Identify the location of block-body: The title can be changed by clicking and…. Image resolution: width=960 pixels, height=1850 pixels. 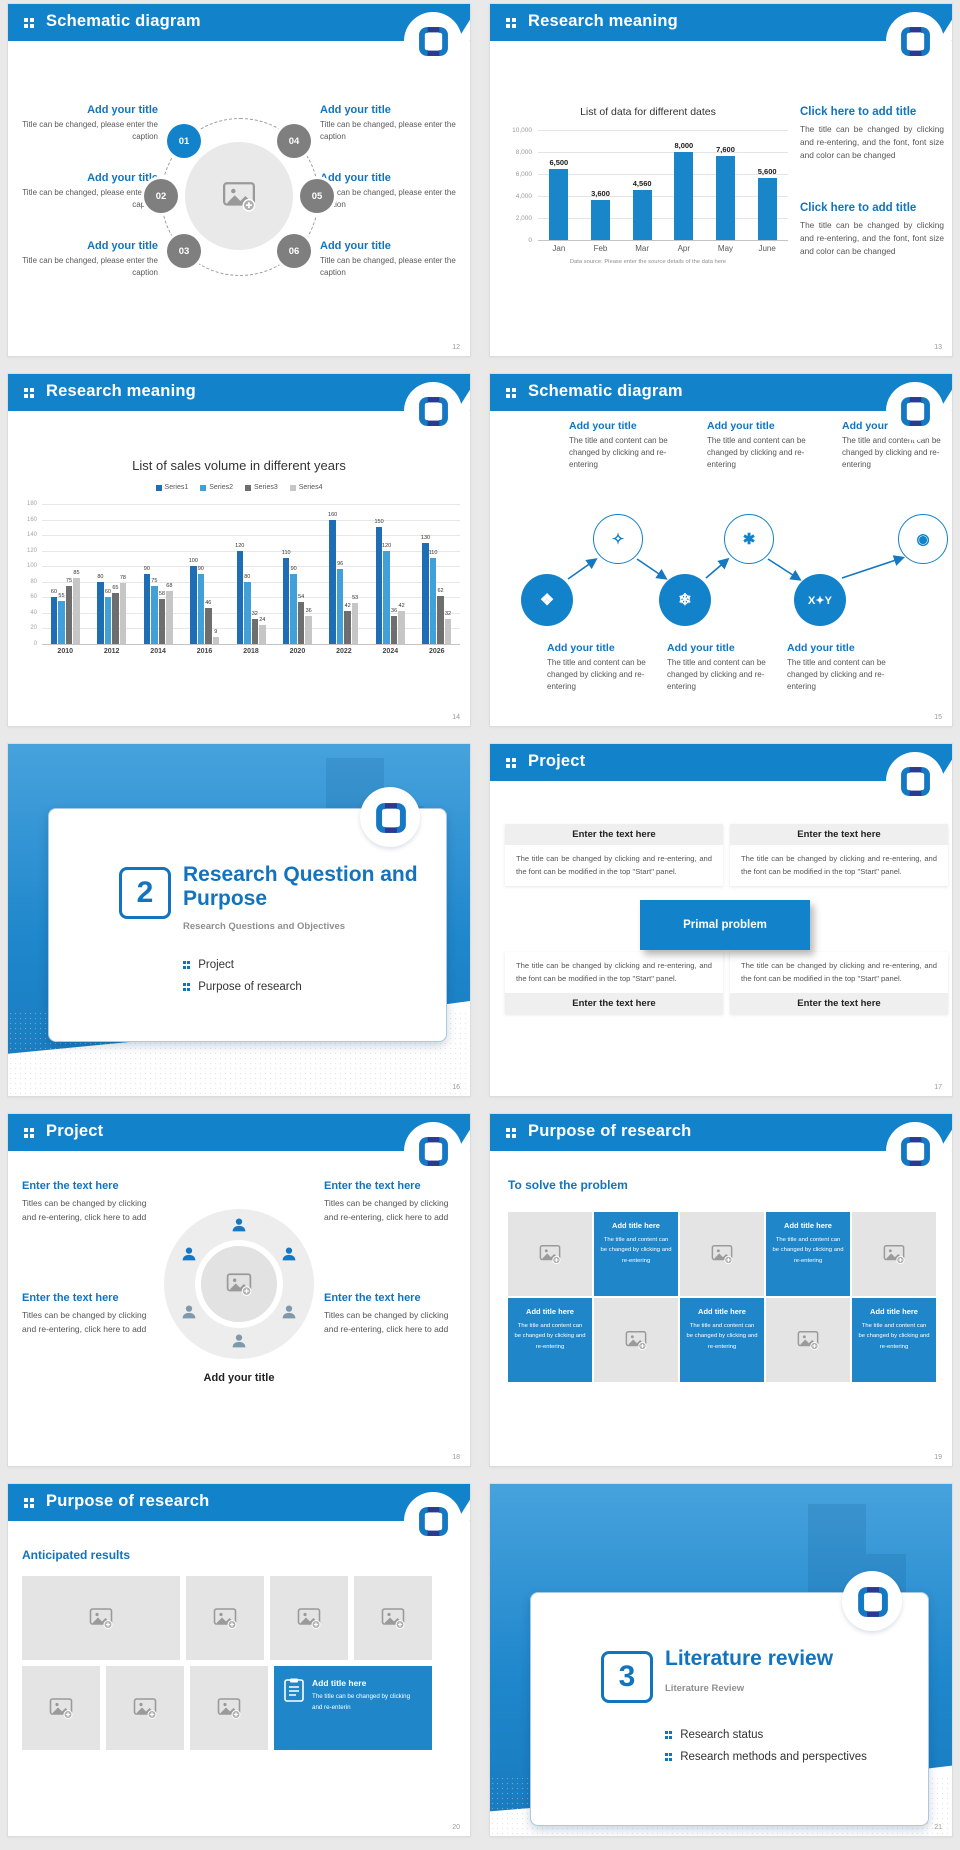
(872, 142).